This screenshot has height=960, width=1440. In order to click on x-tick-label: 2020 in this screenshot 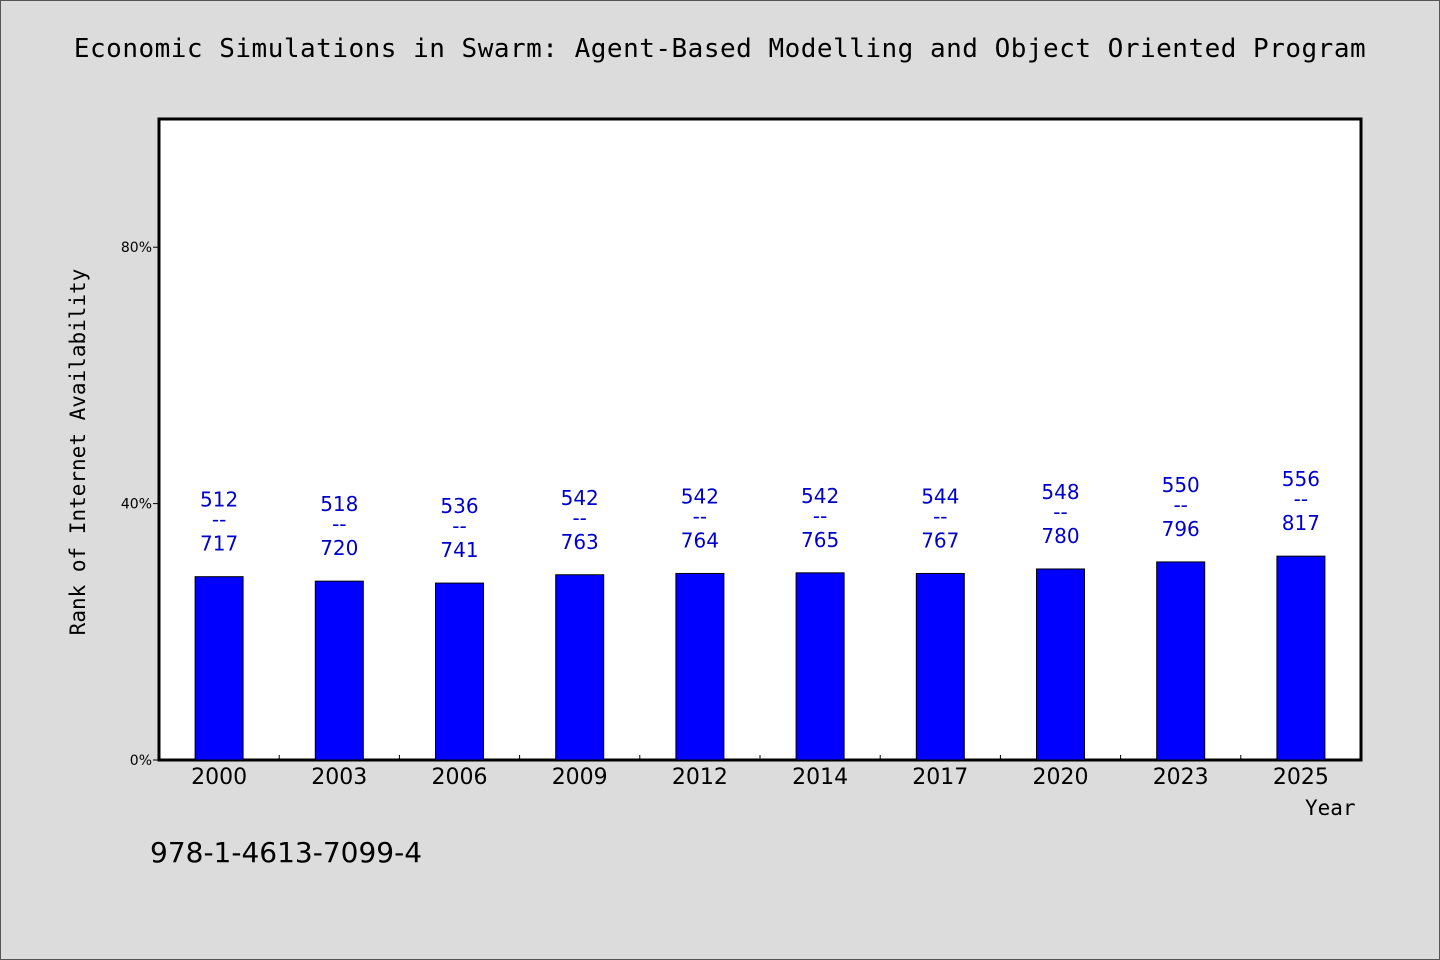, I will do `click(1061, 777)`.